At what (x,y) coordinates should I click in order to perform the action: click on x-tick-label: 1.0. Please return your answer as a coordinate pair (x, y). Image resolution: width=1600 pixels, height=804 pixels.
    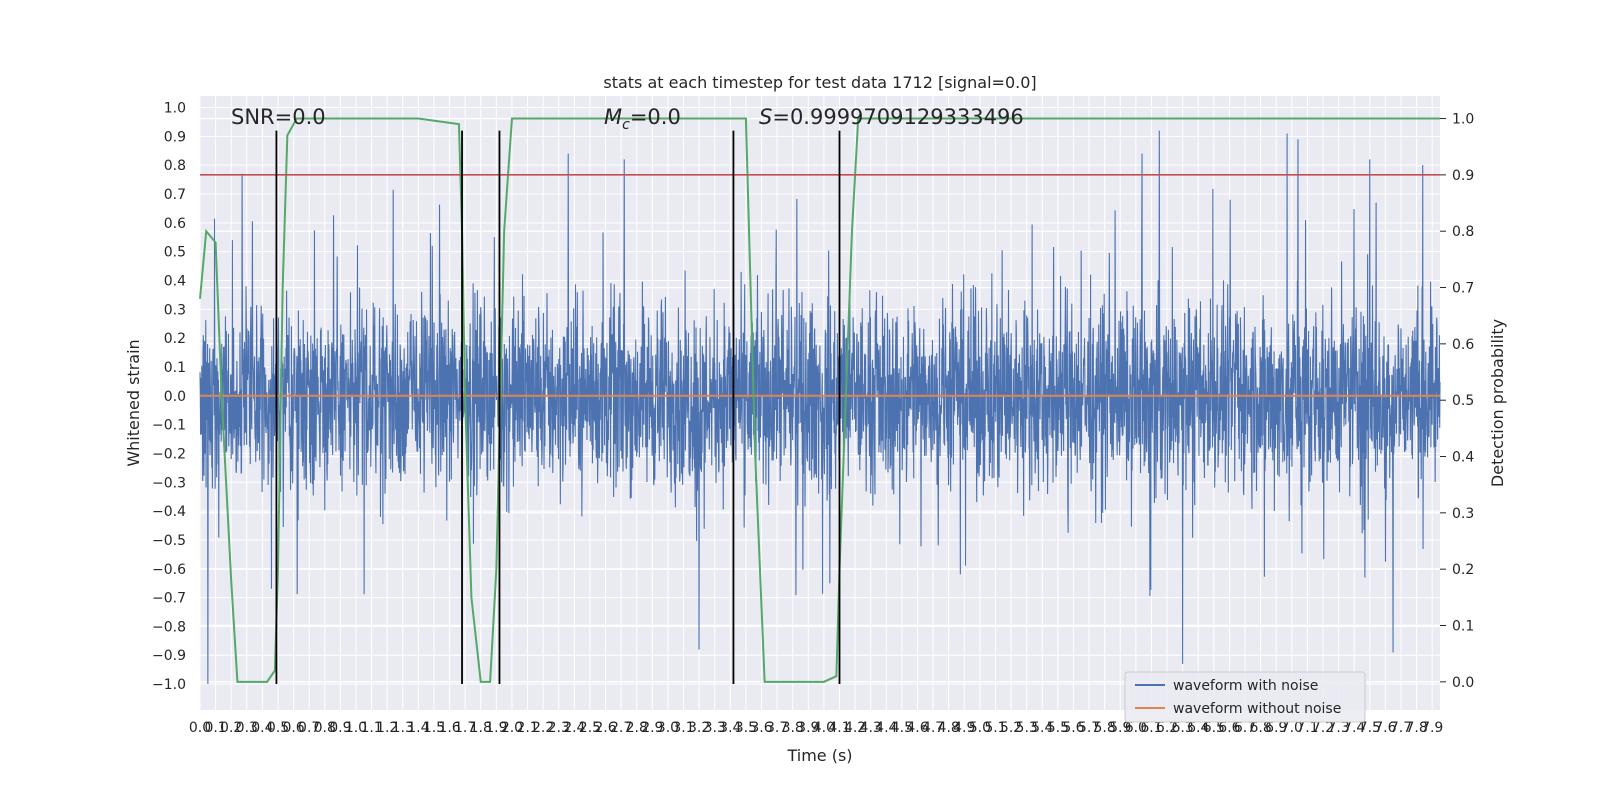
    Looking at the image, I should click on (356, 728).